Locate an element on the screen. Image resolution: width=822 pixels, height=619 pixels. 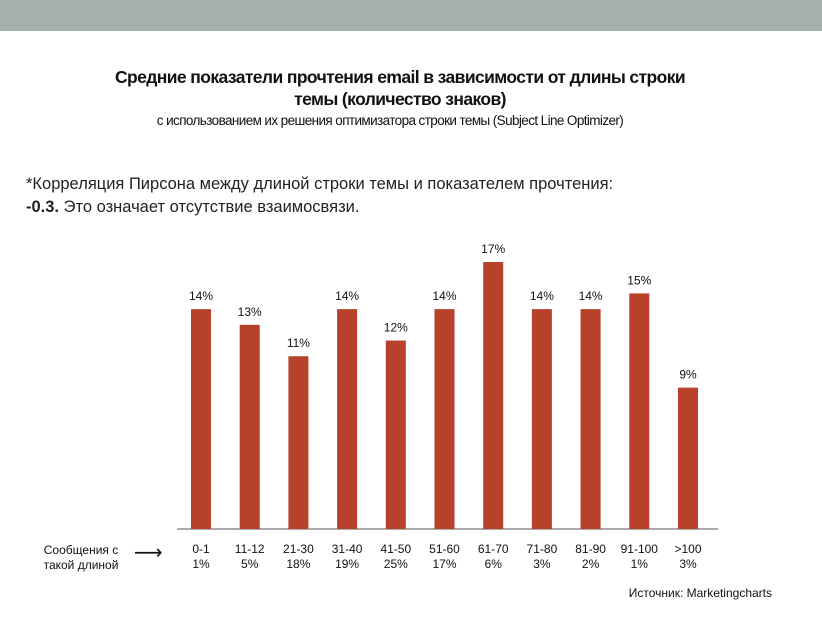
top-decor-band is located at coordinates (411, 15).